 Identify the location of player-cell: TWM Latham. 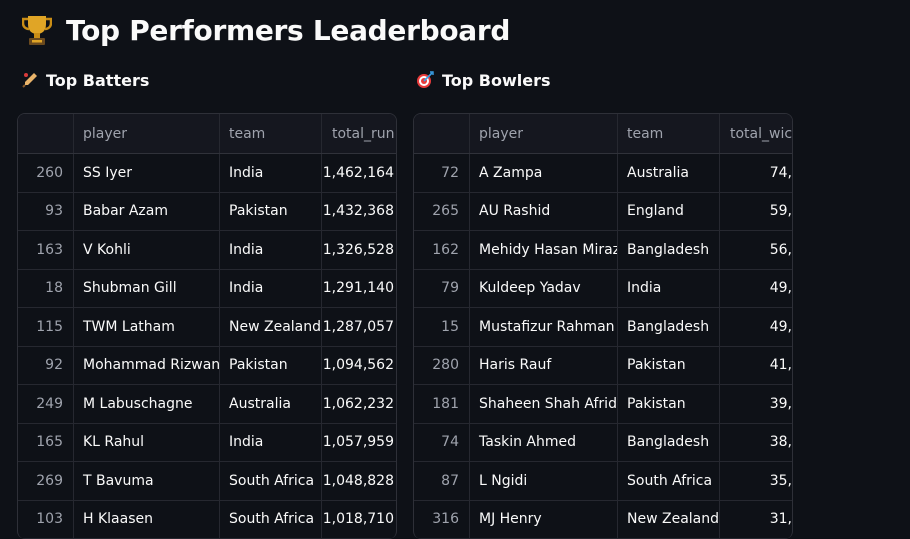
(147, 327).